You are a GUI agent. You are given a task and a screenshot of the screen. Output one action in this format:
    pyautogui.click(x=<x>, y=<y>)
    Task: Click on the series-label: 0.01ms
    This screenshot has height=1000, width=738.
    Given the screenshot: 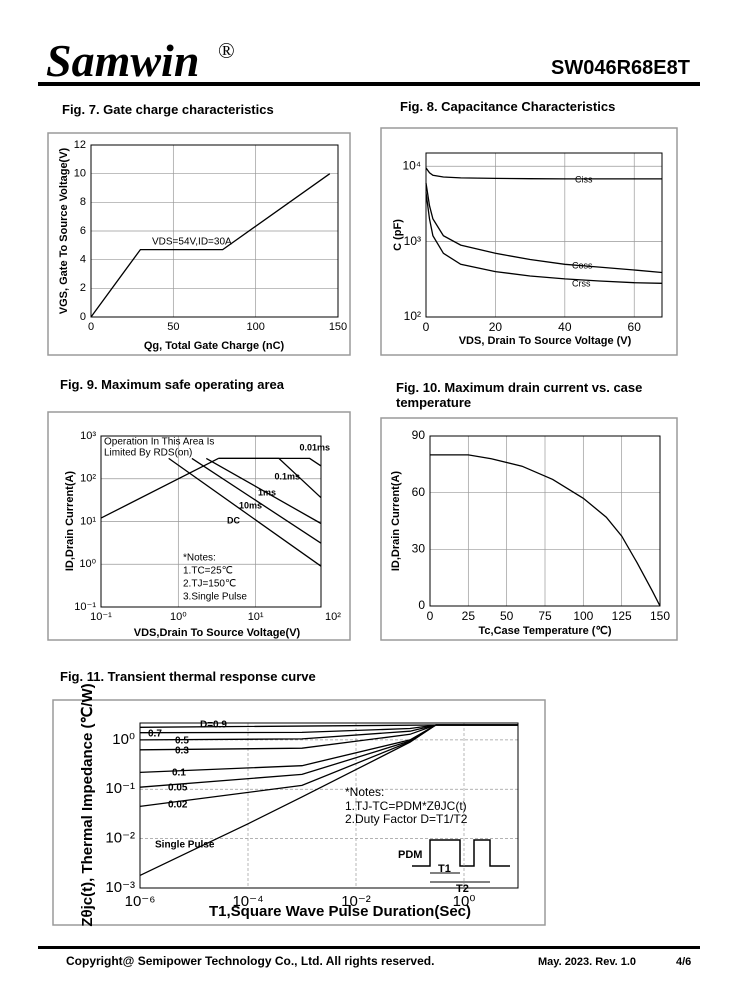 What is the action you would take?
    pyautogui.click(x=314, y=447)
    